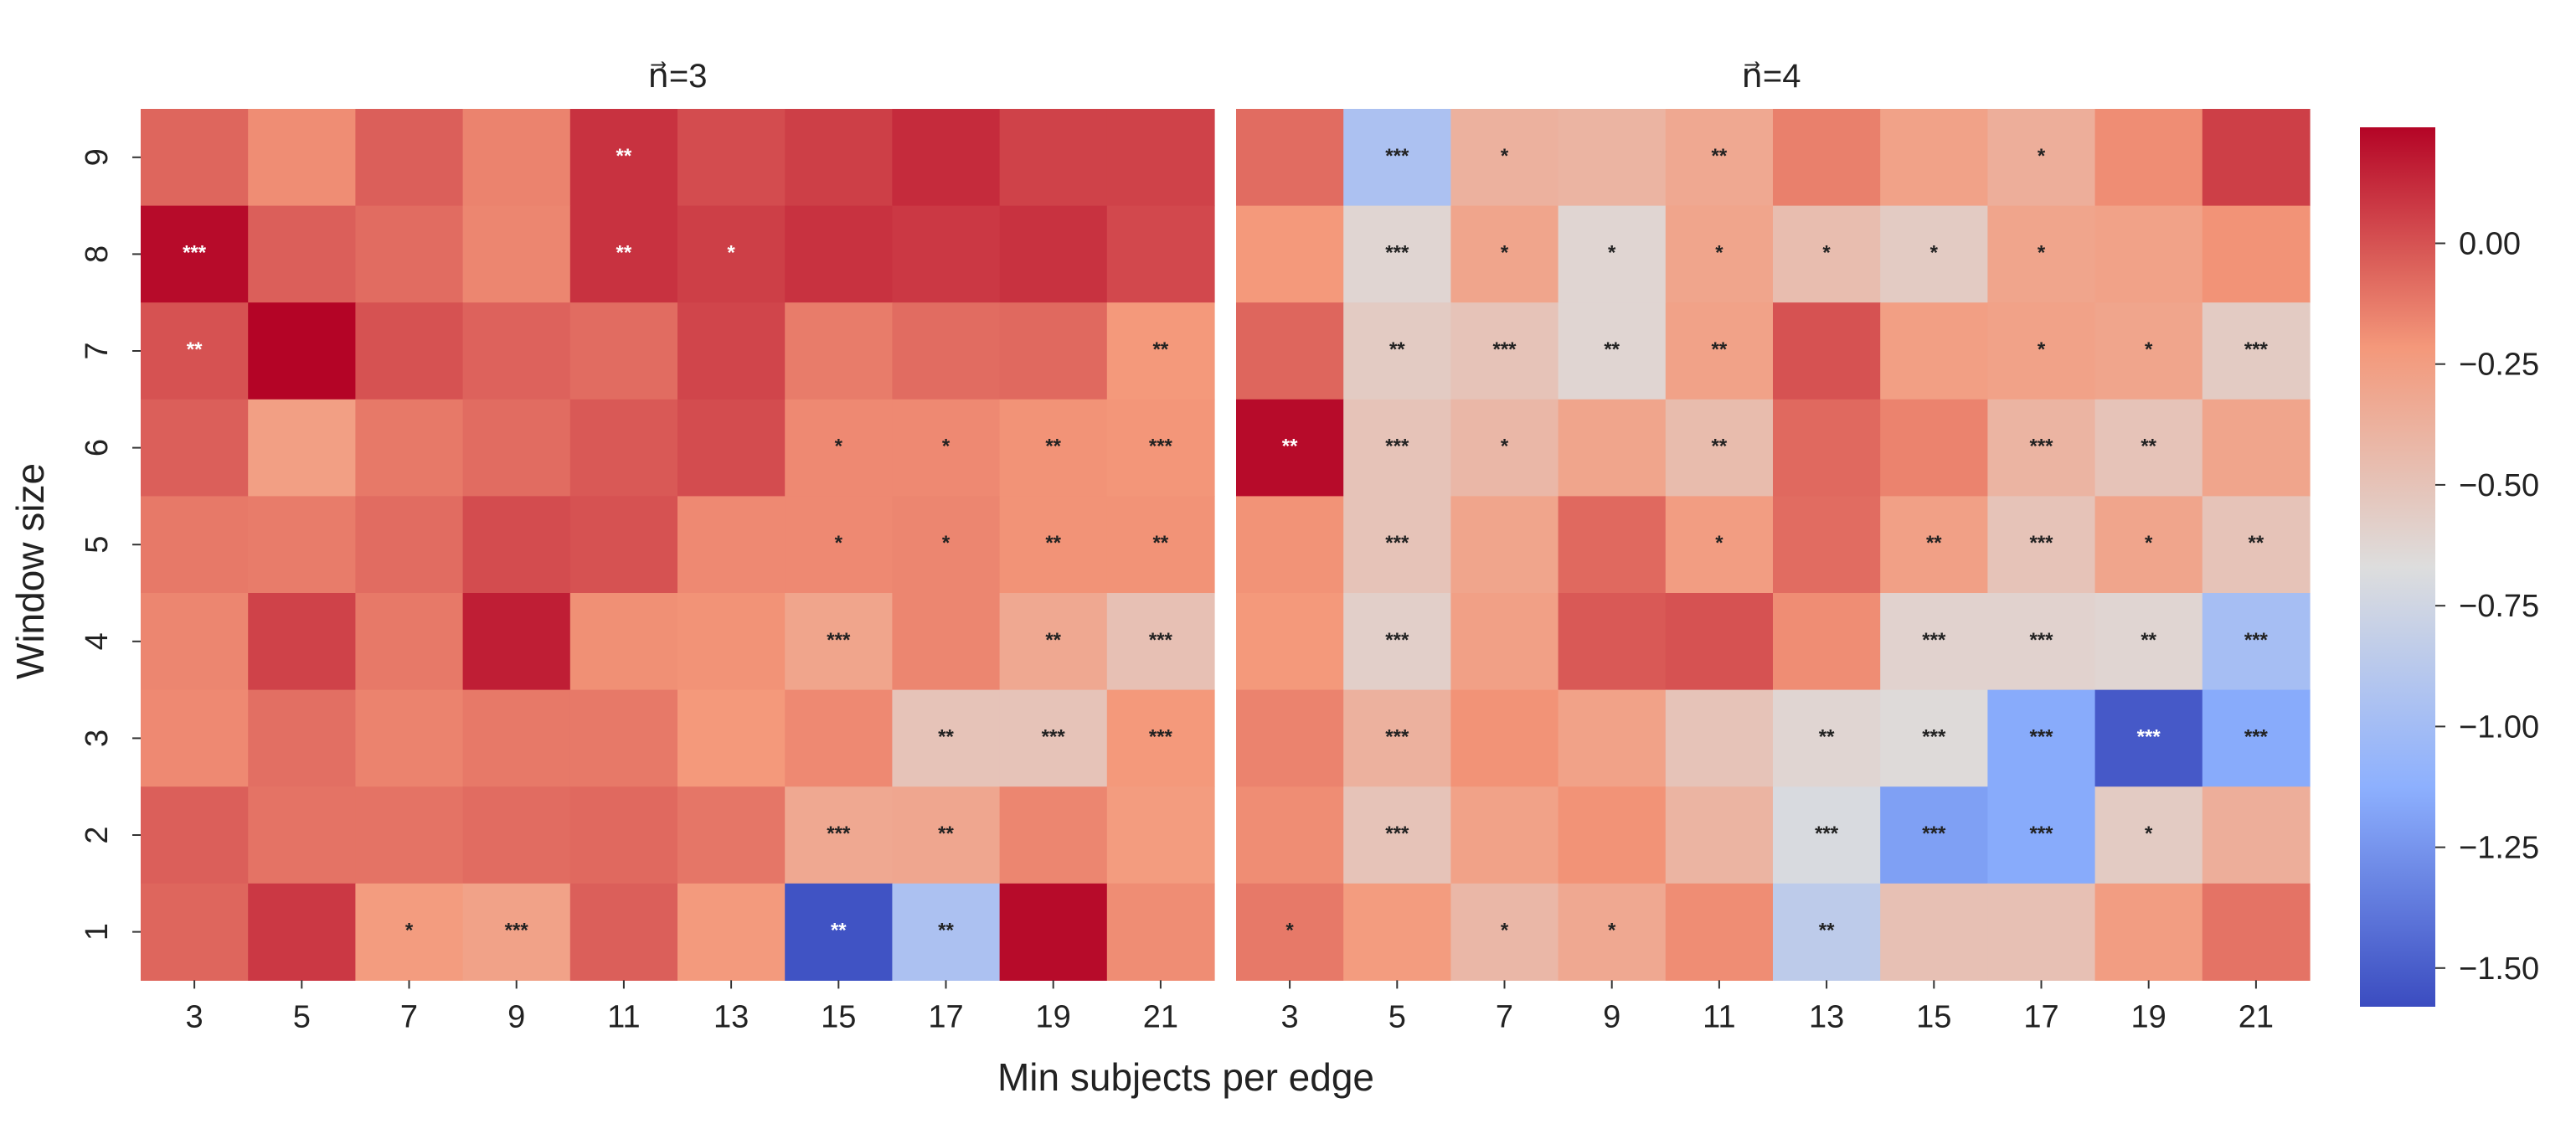 The image size is (2576, 1124). I want to click on x-tick-label: 13, so click(731, 1017).